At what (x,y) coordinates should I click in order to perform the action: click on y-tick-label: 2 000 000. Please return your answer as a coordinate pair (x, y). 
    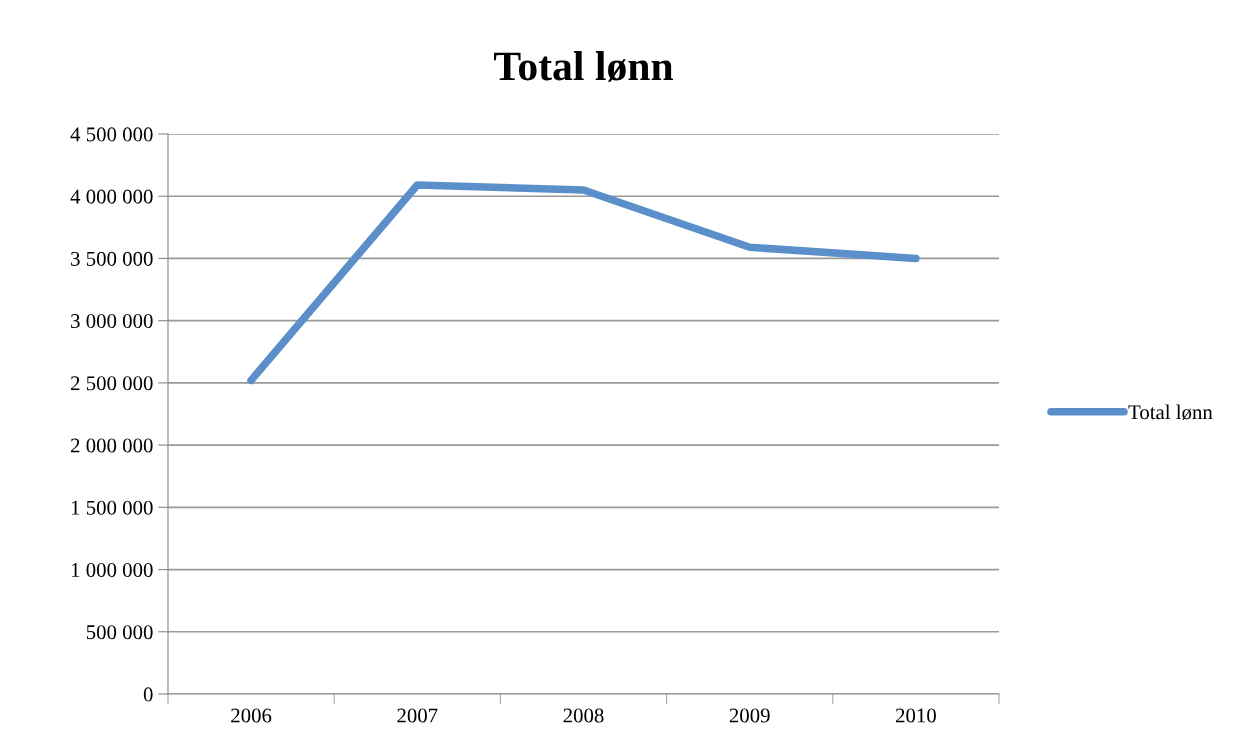
    Looking at the image, I should click on (112, 445).